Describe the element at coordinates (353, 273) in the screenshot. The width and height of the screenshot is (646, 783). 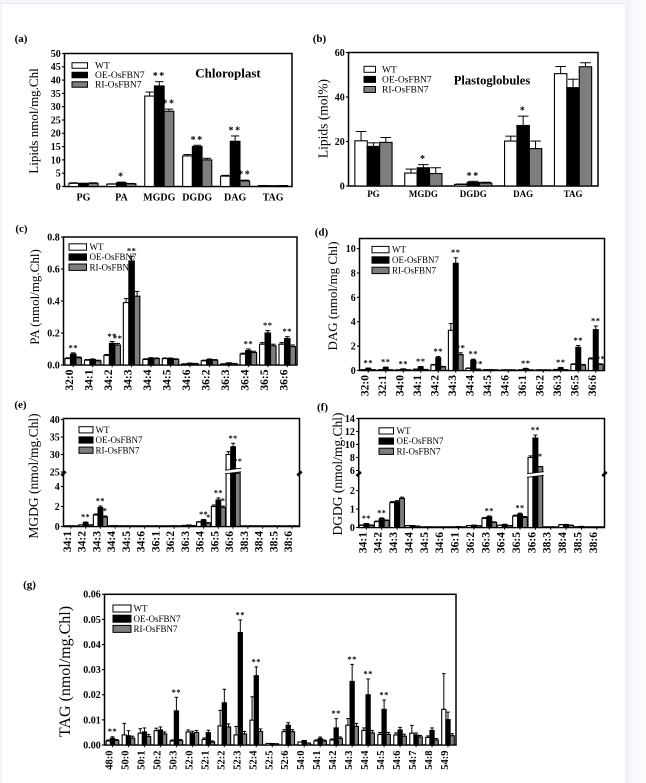
I see `svg-text: 8` at that location.